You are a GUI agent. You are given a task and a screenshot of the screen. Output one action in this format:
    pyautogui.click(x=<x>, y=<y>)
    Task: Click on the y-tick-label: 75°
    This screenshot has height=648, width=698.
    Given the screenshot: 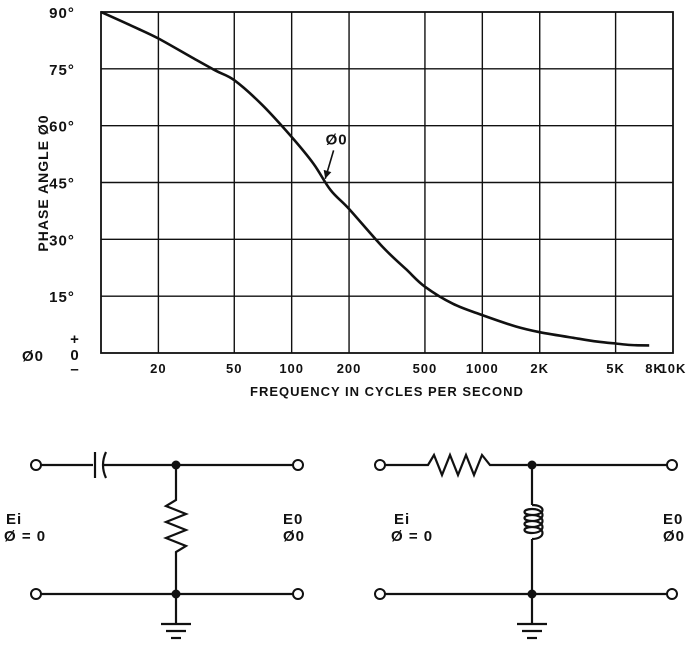 What is the action you would take?
    pyautogui.click(x=62, y=70)
    